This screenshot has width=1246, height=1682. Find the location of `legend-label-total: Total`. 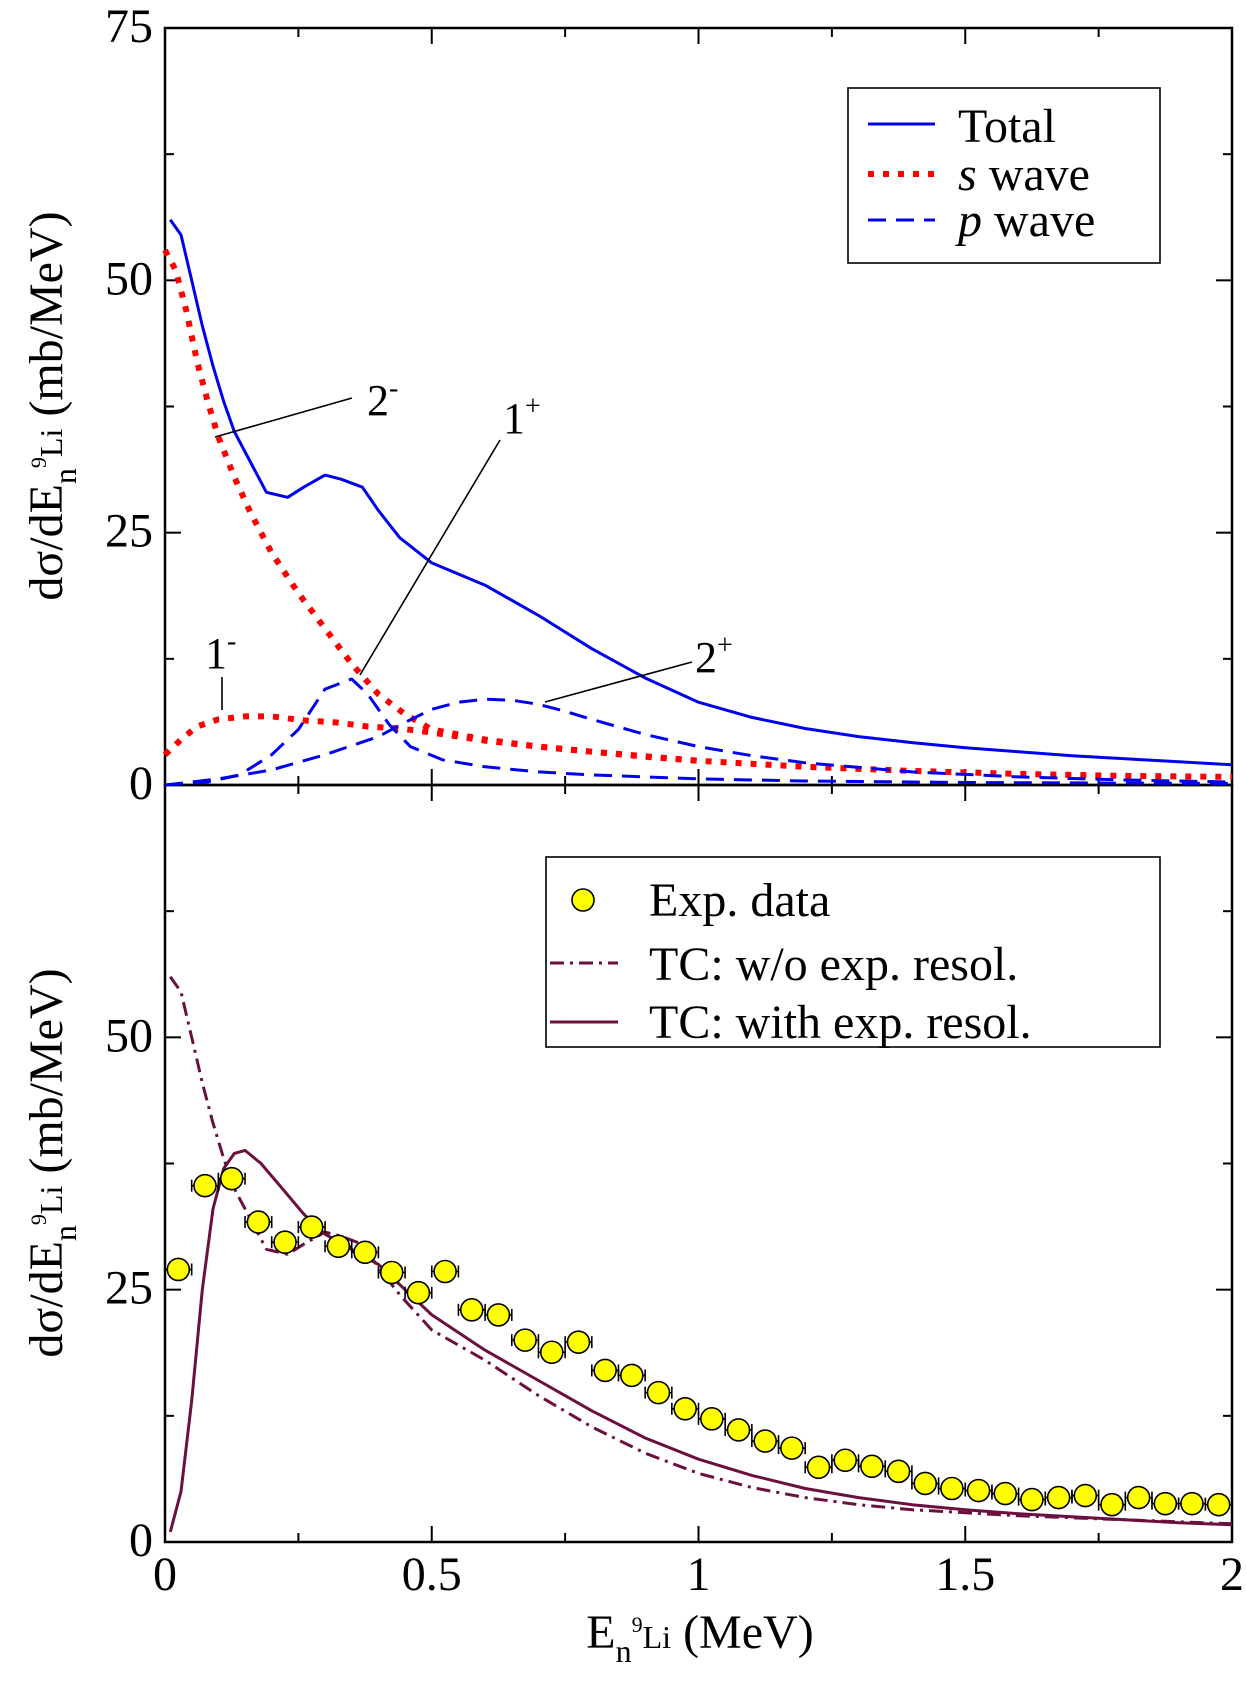

legend-label-total: Total is located at coordinates (1007, 126).